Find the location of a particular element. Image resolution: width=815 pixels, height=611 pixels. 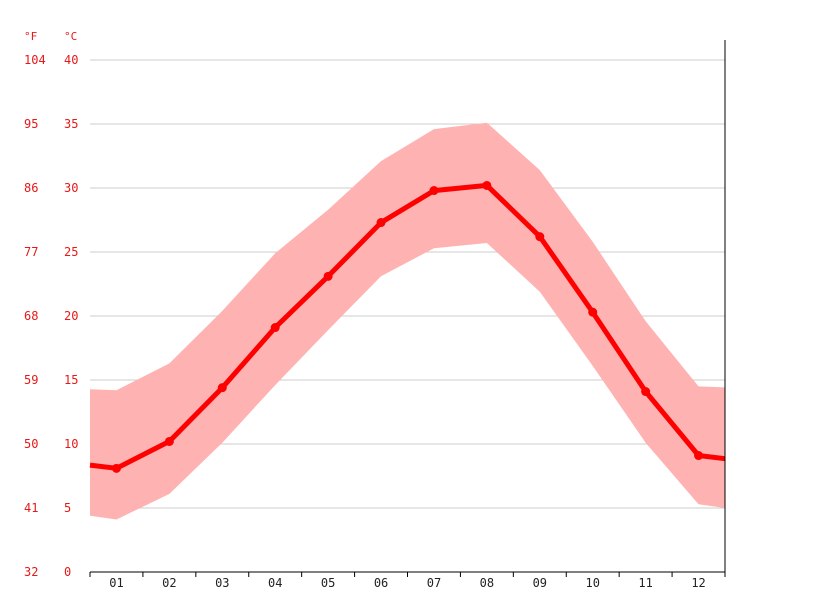

y-tick-label-fahrenheit: 59 is located at coordinates (31, 380).